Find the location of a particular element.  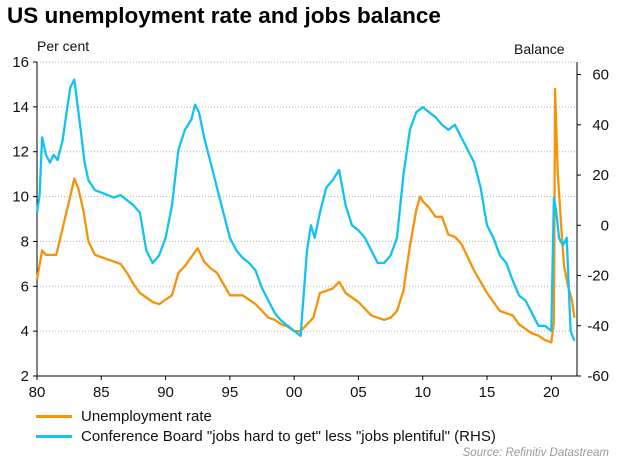

x-tick-label: 05 is located at coordinates (358, 392).